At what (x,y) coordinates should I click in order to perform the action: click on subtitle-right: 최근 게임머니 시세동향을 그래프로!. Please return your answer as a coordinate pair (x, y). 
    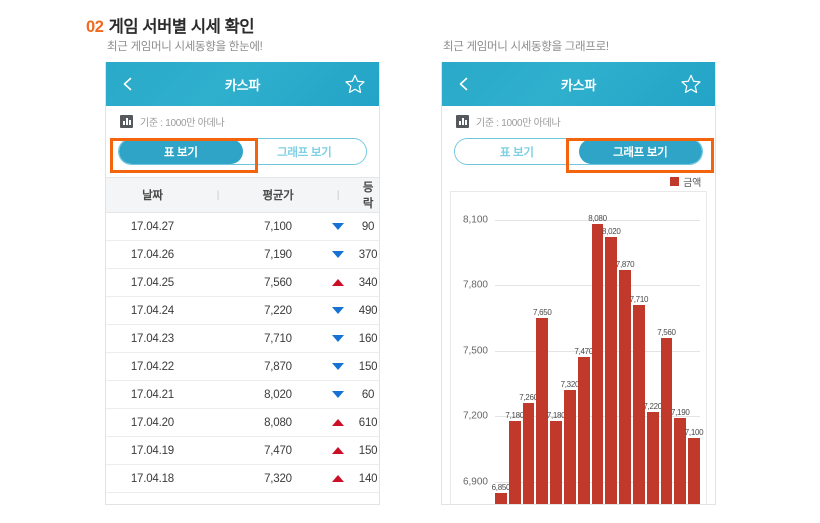
    Looking at the image, I should click on (526, 47).